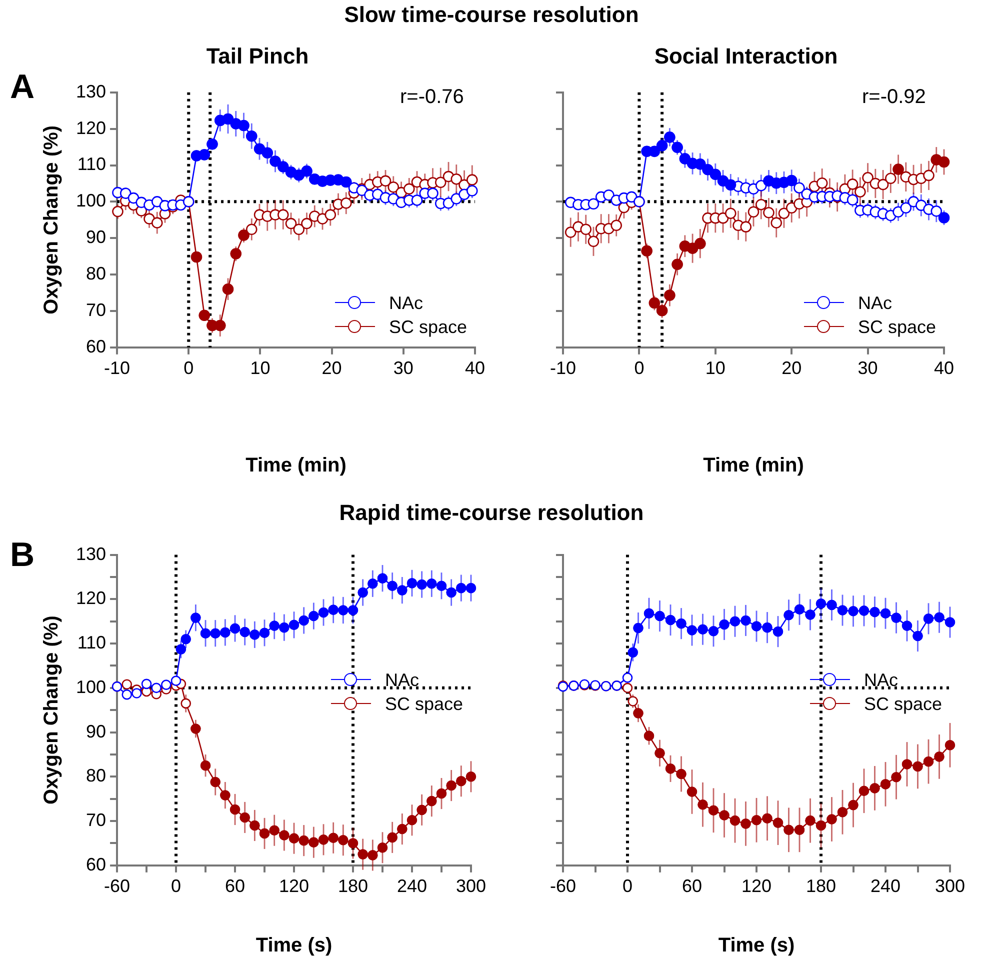 Image resolution: width=983 pixels, height=962 pixels. Describe the element at coordinates (746, 55) in the screenshot. I see `chart-title: Social Interaction` at that location.